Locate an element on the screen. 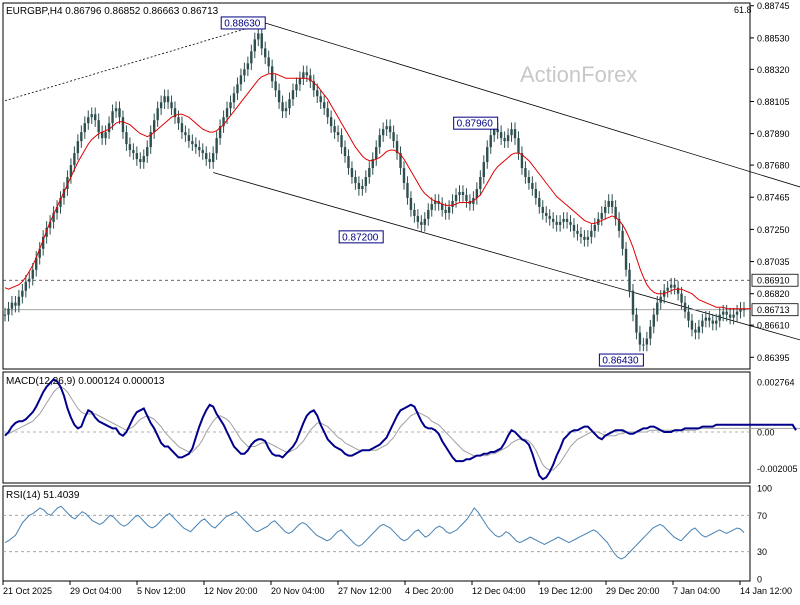 Image resolution: width=800 pixels, height=605 pixels. annotation-label: 0.86430 is located at coordinates (620, 361).